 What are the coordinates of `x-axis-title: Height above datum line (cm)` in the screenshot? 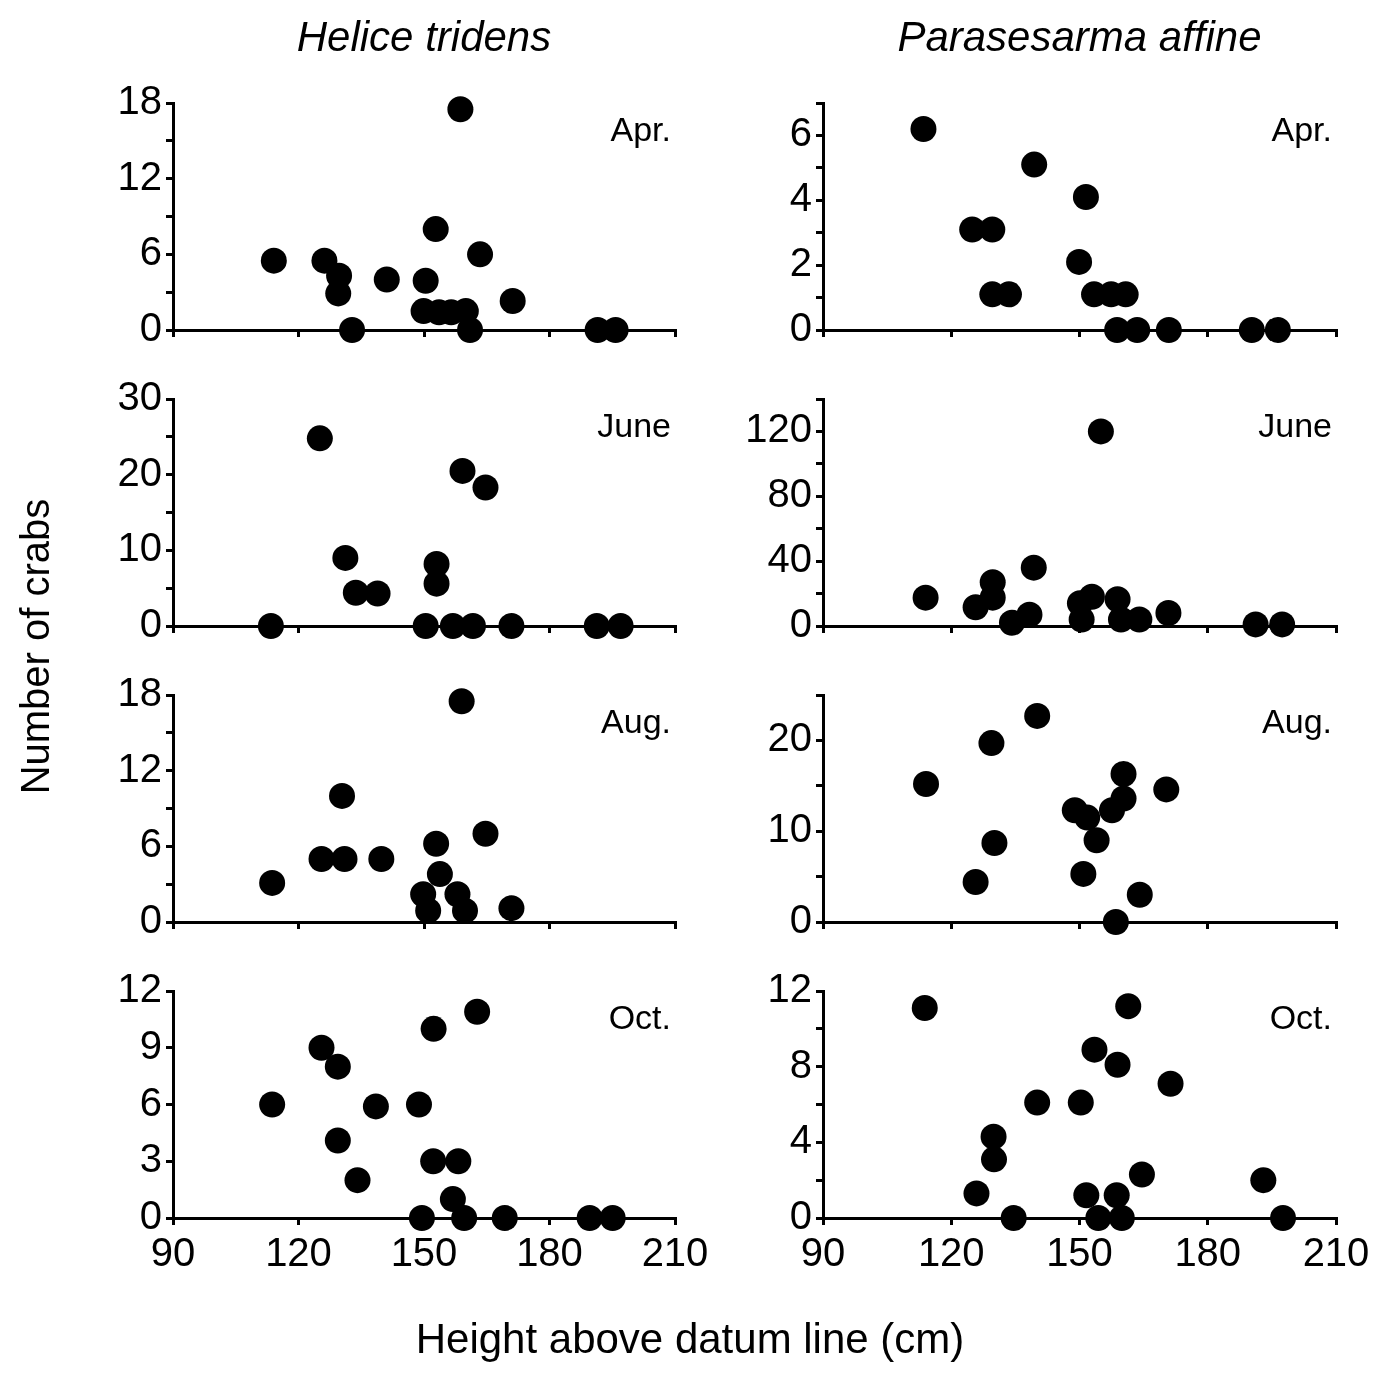 It's located at (690, 1339).